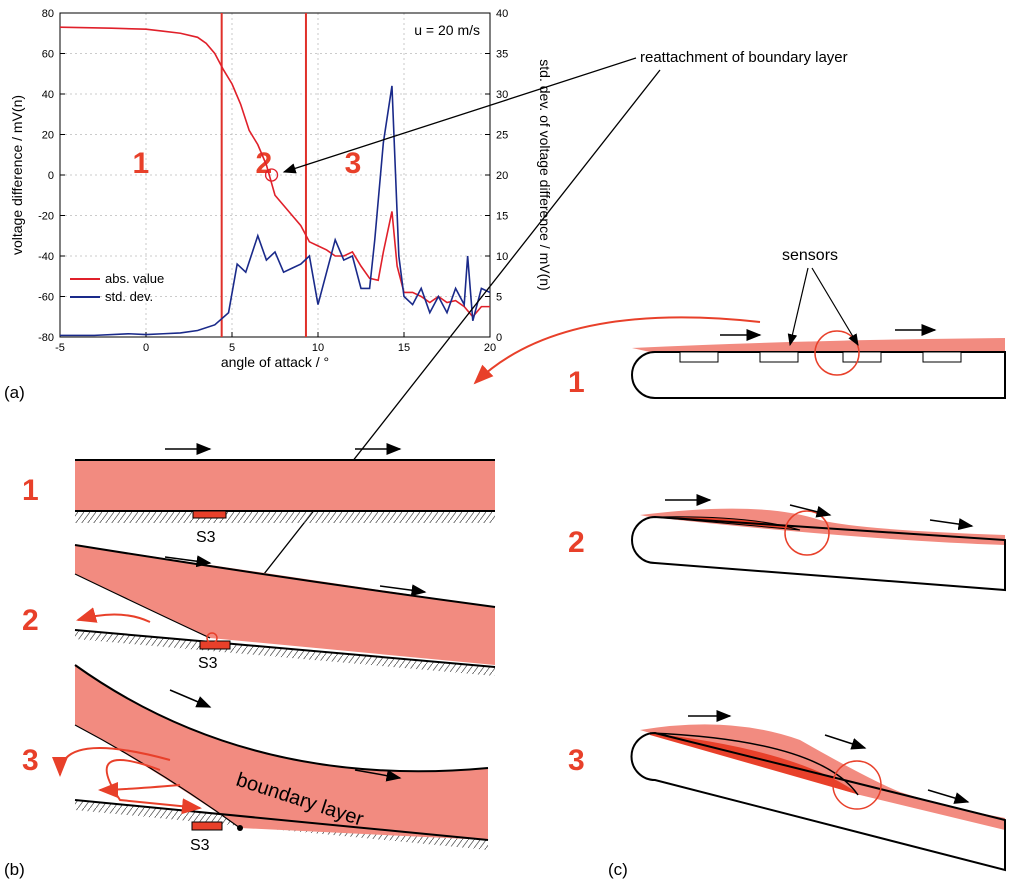 The width and height of the screenshot is (1024, 894). I want to click on y-tick-label: -40, so click(46, 257).